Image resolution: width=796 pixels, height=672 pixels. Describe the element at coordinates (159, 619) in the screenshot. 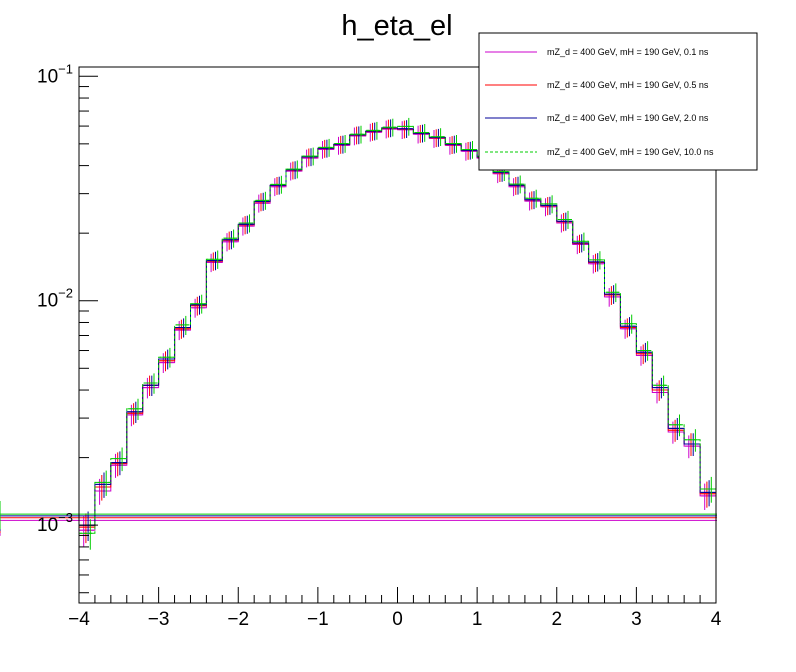

I see `x-tick-label-1: −3` at that location.